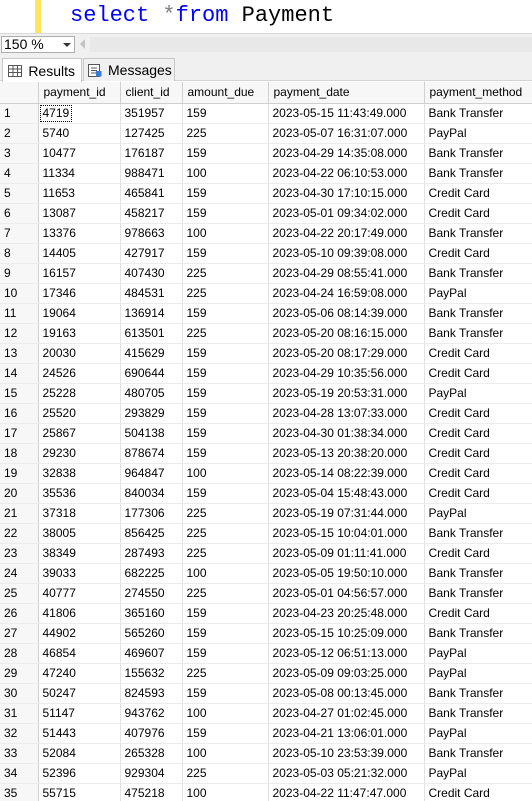  Describe the element at coordinates (151, 113) in the screenshot. I see `cell-client-id: 351957` at that location.